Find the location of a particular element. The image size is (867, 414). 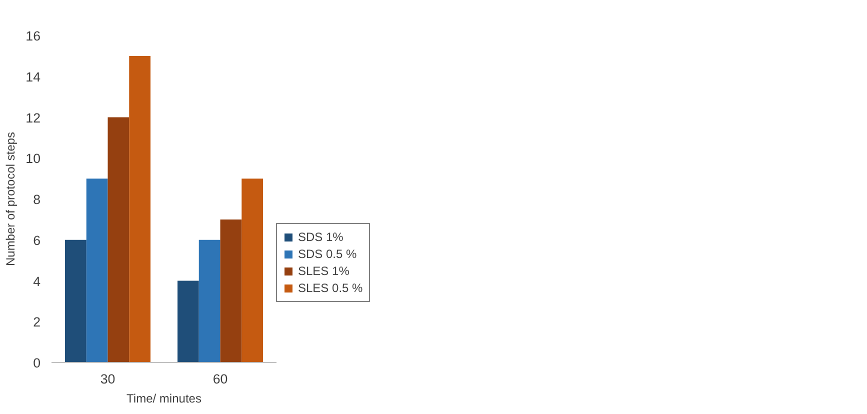

y-tick-label: 16 is located at coordinates (33, 36).